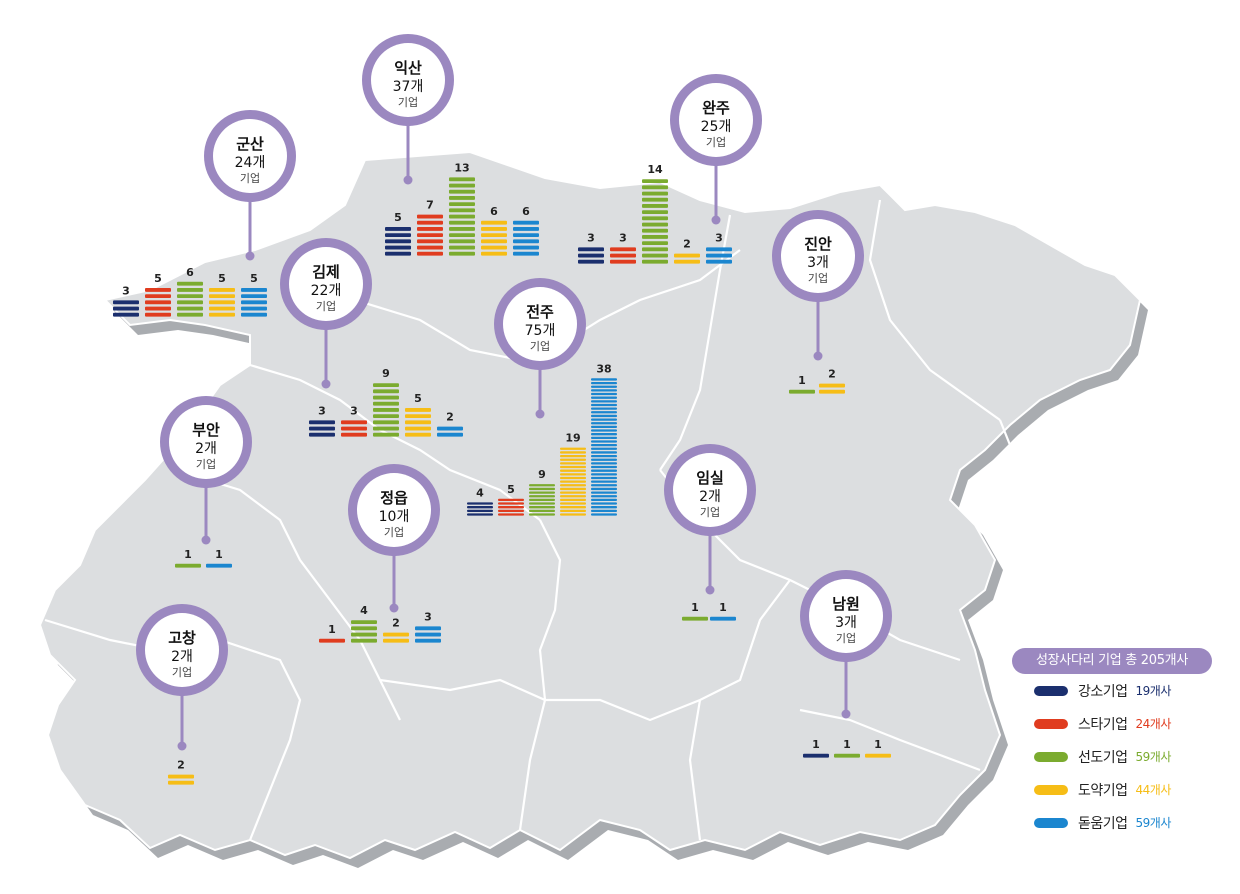 This screenshot has height=894, width=1240. I want to click on imsil-bar-seondo: 1, so click(695, 611).